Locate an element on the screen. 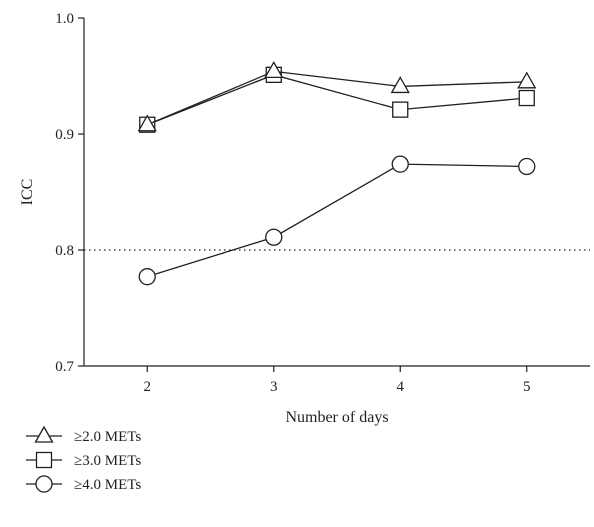 This screenshot has width=594, height=527. x-tick-label: 3 is located at coordinates (274, 387).